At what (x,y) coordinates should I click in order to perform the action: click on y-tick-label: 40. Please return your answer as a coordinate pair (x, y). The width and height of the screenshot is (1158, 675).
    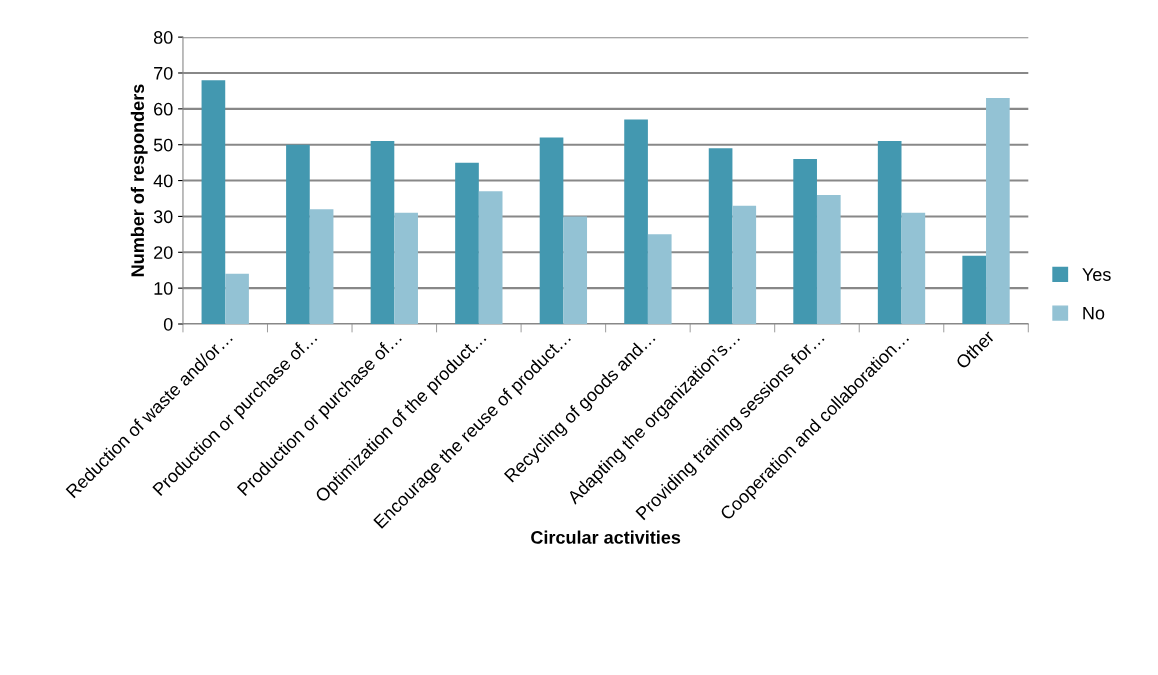
    Looking at the image, I should click on (163, 181).